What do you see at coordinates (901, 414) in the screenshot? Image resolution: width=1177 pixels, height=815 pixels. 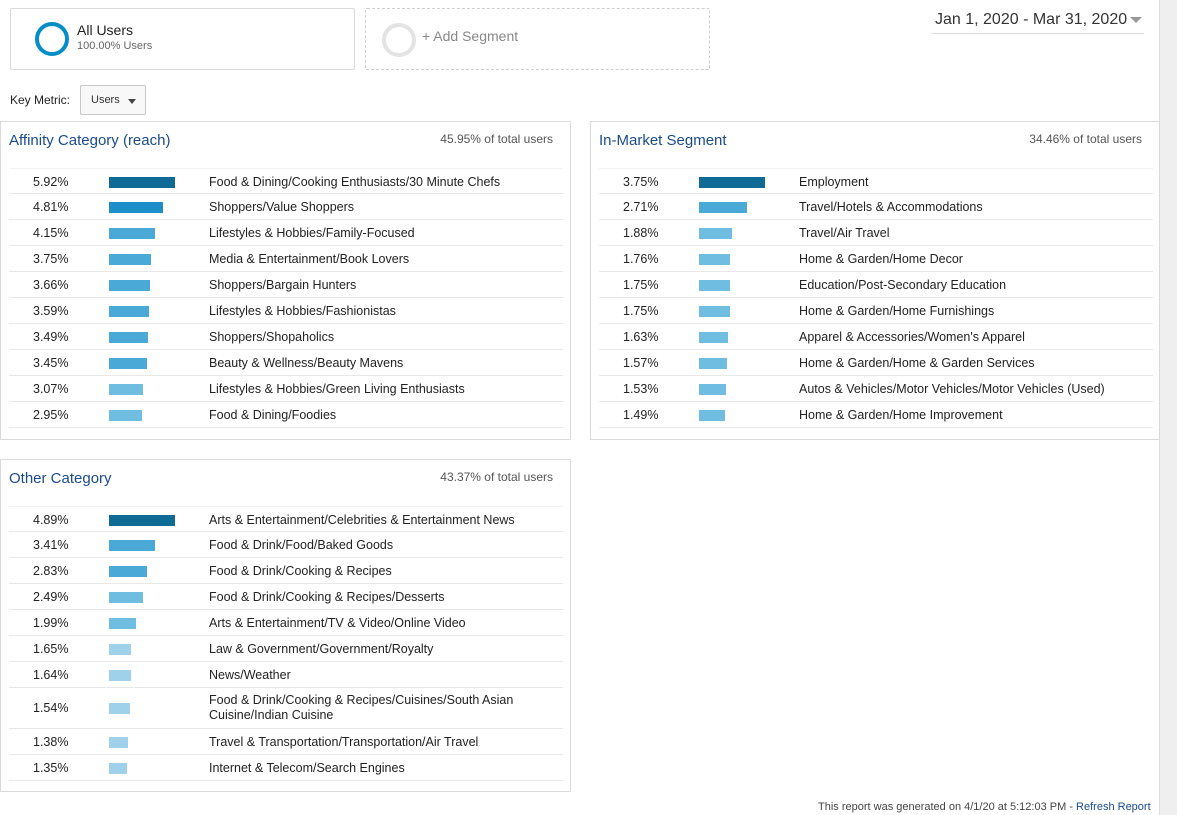 I see `row-label: Home & Garden/Home Improvement` at bounding box center [901, 414].